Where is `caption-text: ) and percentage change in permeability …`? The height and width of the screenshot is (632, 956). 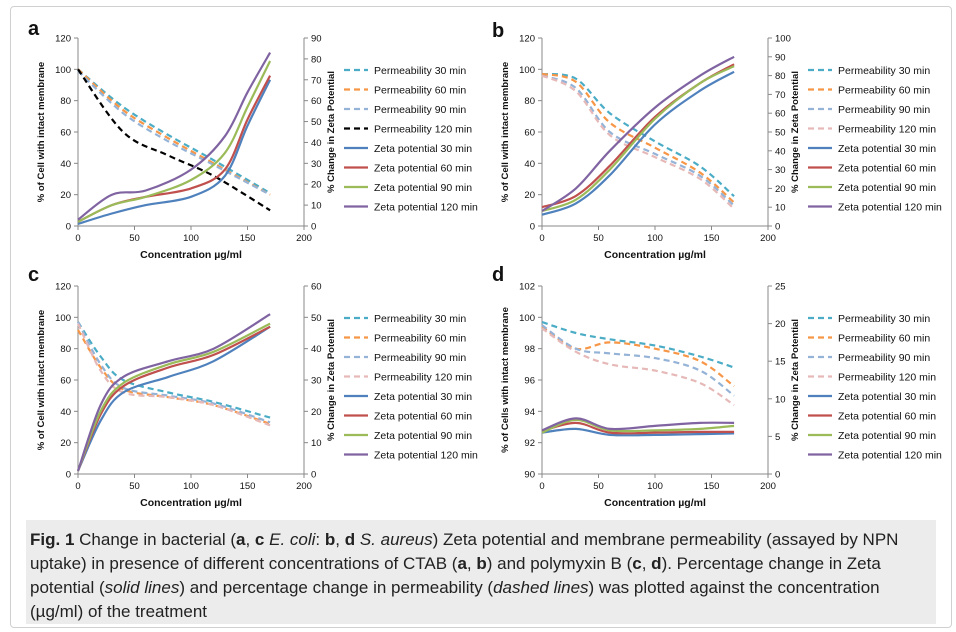 caption-text: ) and percentage change in permeability … is located at coordinates (336, 587).